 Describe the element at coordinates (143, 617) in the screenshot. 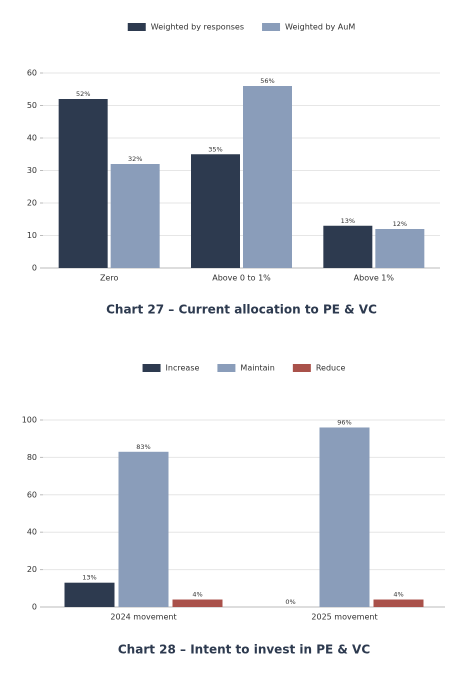

I see `x-tick-label: 2024 movement` at that location.